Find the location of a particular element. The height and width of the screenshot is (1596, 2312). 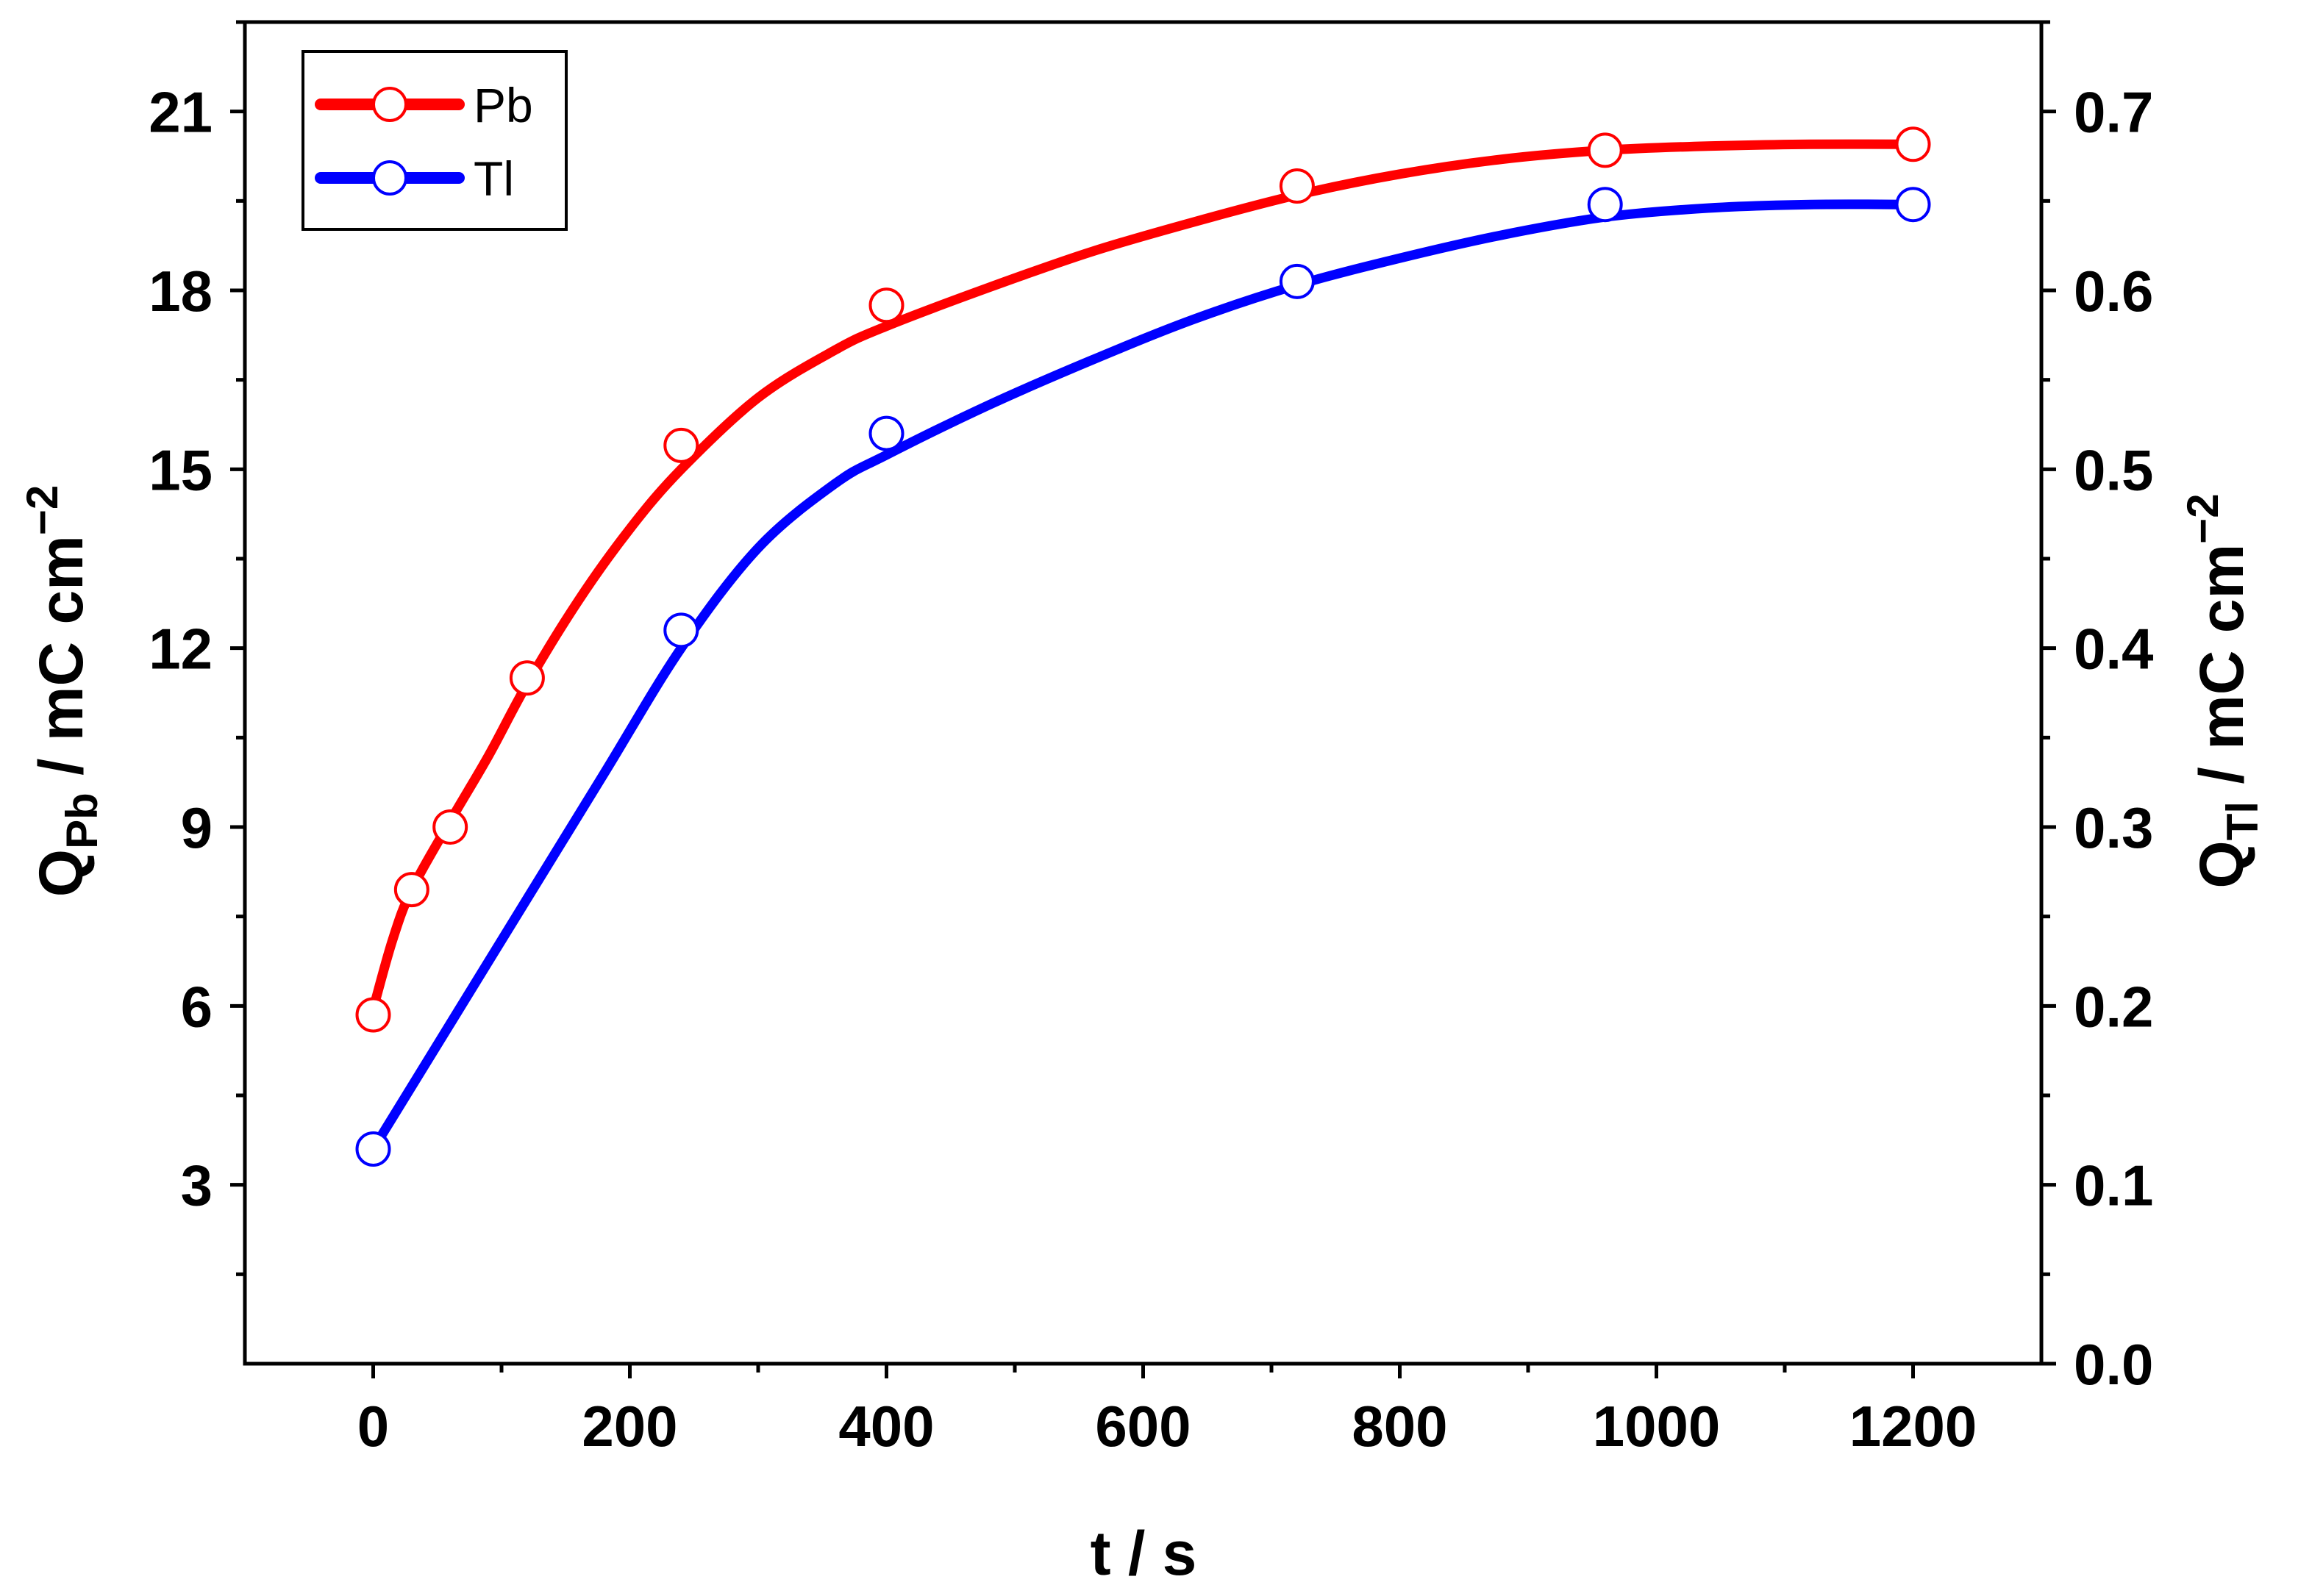

y-right-q: Q is located at coordinates (2221, 864).